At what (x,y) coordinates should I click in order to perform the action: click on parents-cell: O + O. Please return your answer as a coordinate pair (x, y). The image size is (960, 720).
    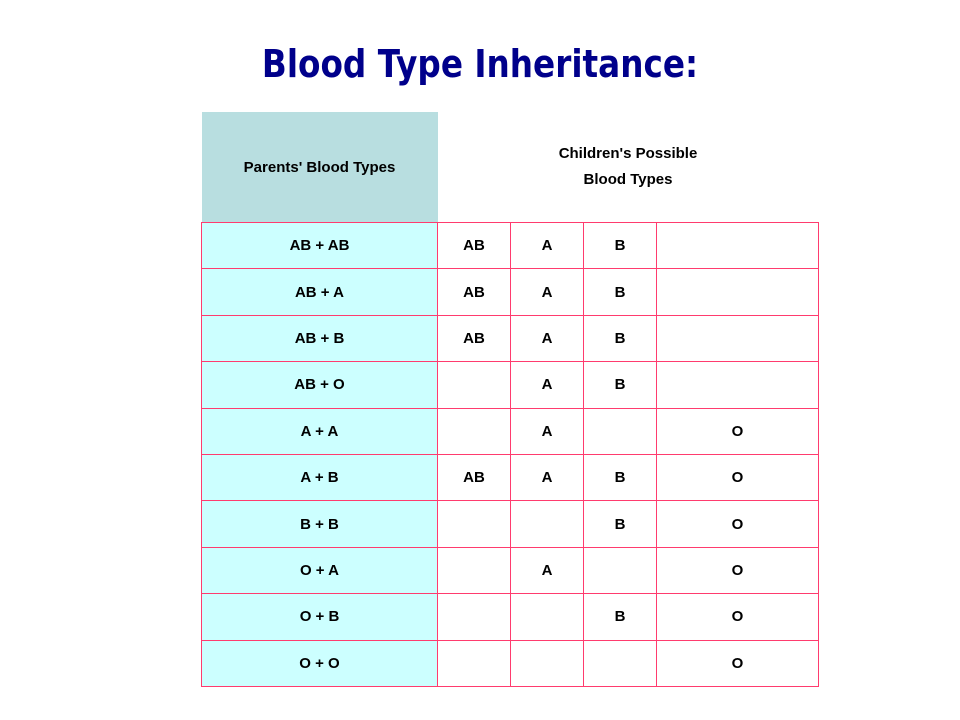
    Looking at the image, I should click on (319, 663).